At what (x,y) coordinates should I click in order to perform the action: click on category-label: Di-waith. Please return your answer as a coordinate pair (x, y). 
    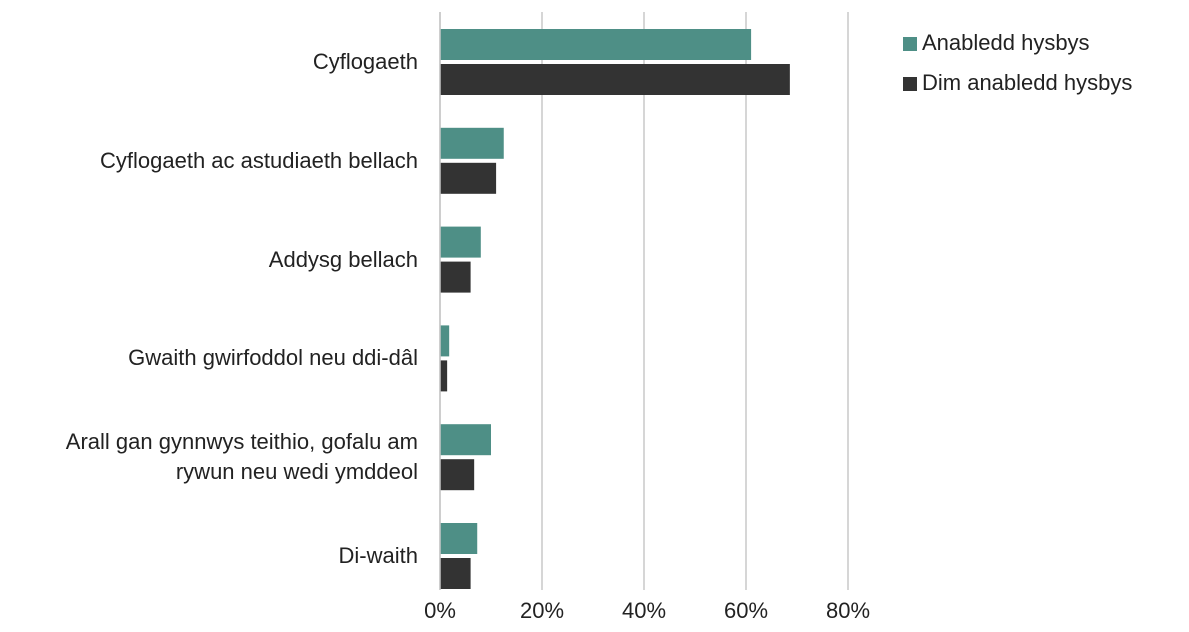
    Looking at the image, I should click on (378, 555).